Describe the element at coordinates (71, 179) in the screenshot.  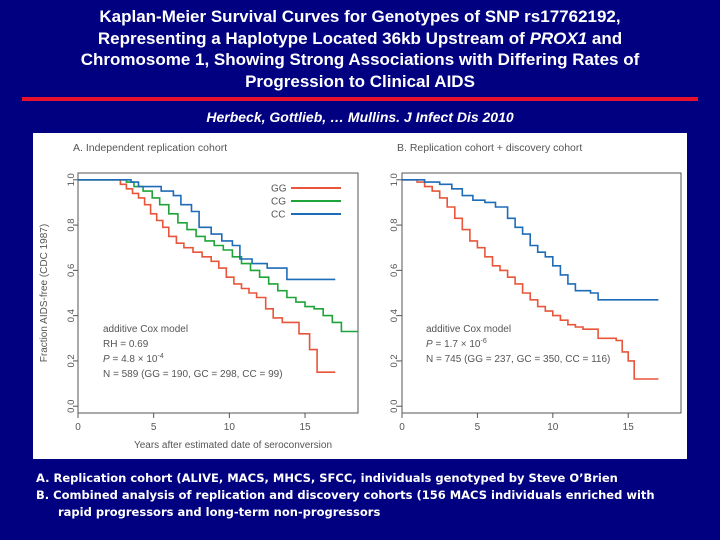
I see `panel-a-y-tick-label: 1.0` at that location.